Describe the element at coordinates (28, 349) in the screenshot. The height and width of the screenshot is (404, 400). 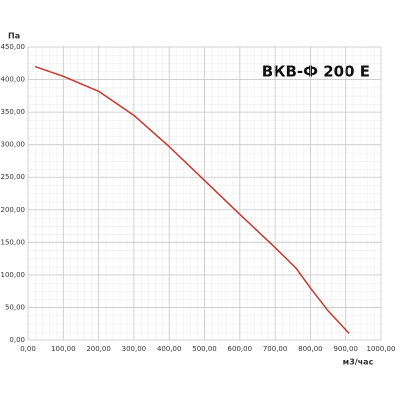
I see `x-tick-label: 0,00` at that location.